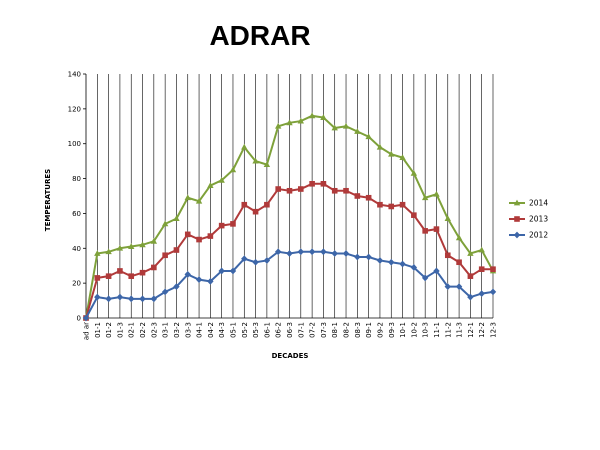 This screenshot has height=450, width=600. What do you see at coordinates (87, 331) in the screenshot?
I see `x-tick-label: ad ar` at bounding box center [87, 331].